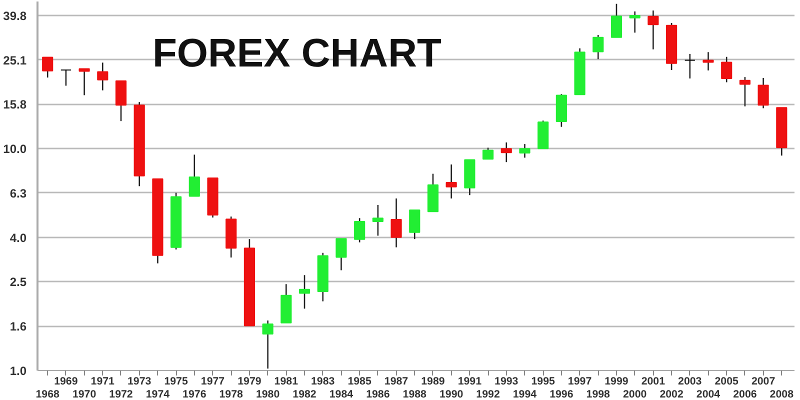  I want to click on text: FOREX CHART, so click(297, 54).